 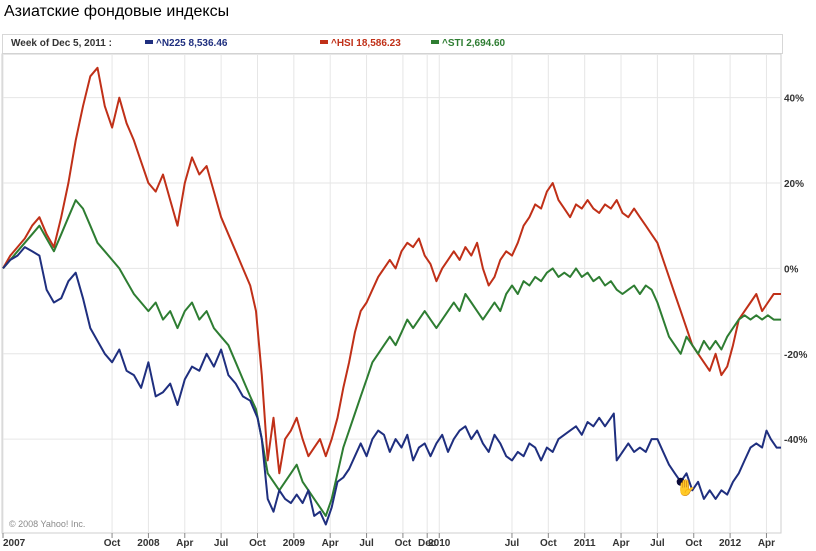 I want to click on legend-week-label: Week of Dec 5, 2011 :, so click(x=61, y=43).